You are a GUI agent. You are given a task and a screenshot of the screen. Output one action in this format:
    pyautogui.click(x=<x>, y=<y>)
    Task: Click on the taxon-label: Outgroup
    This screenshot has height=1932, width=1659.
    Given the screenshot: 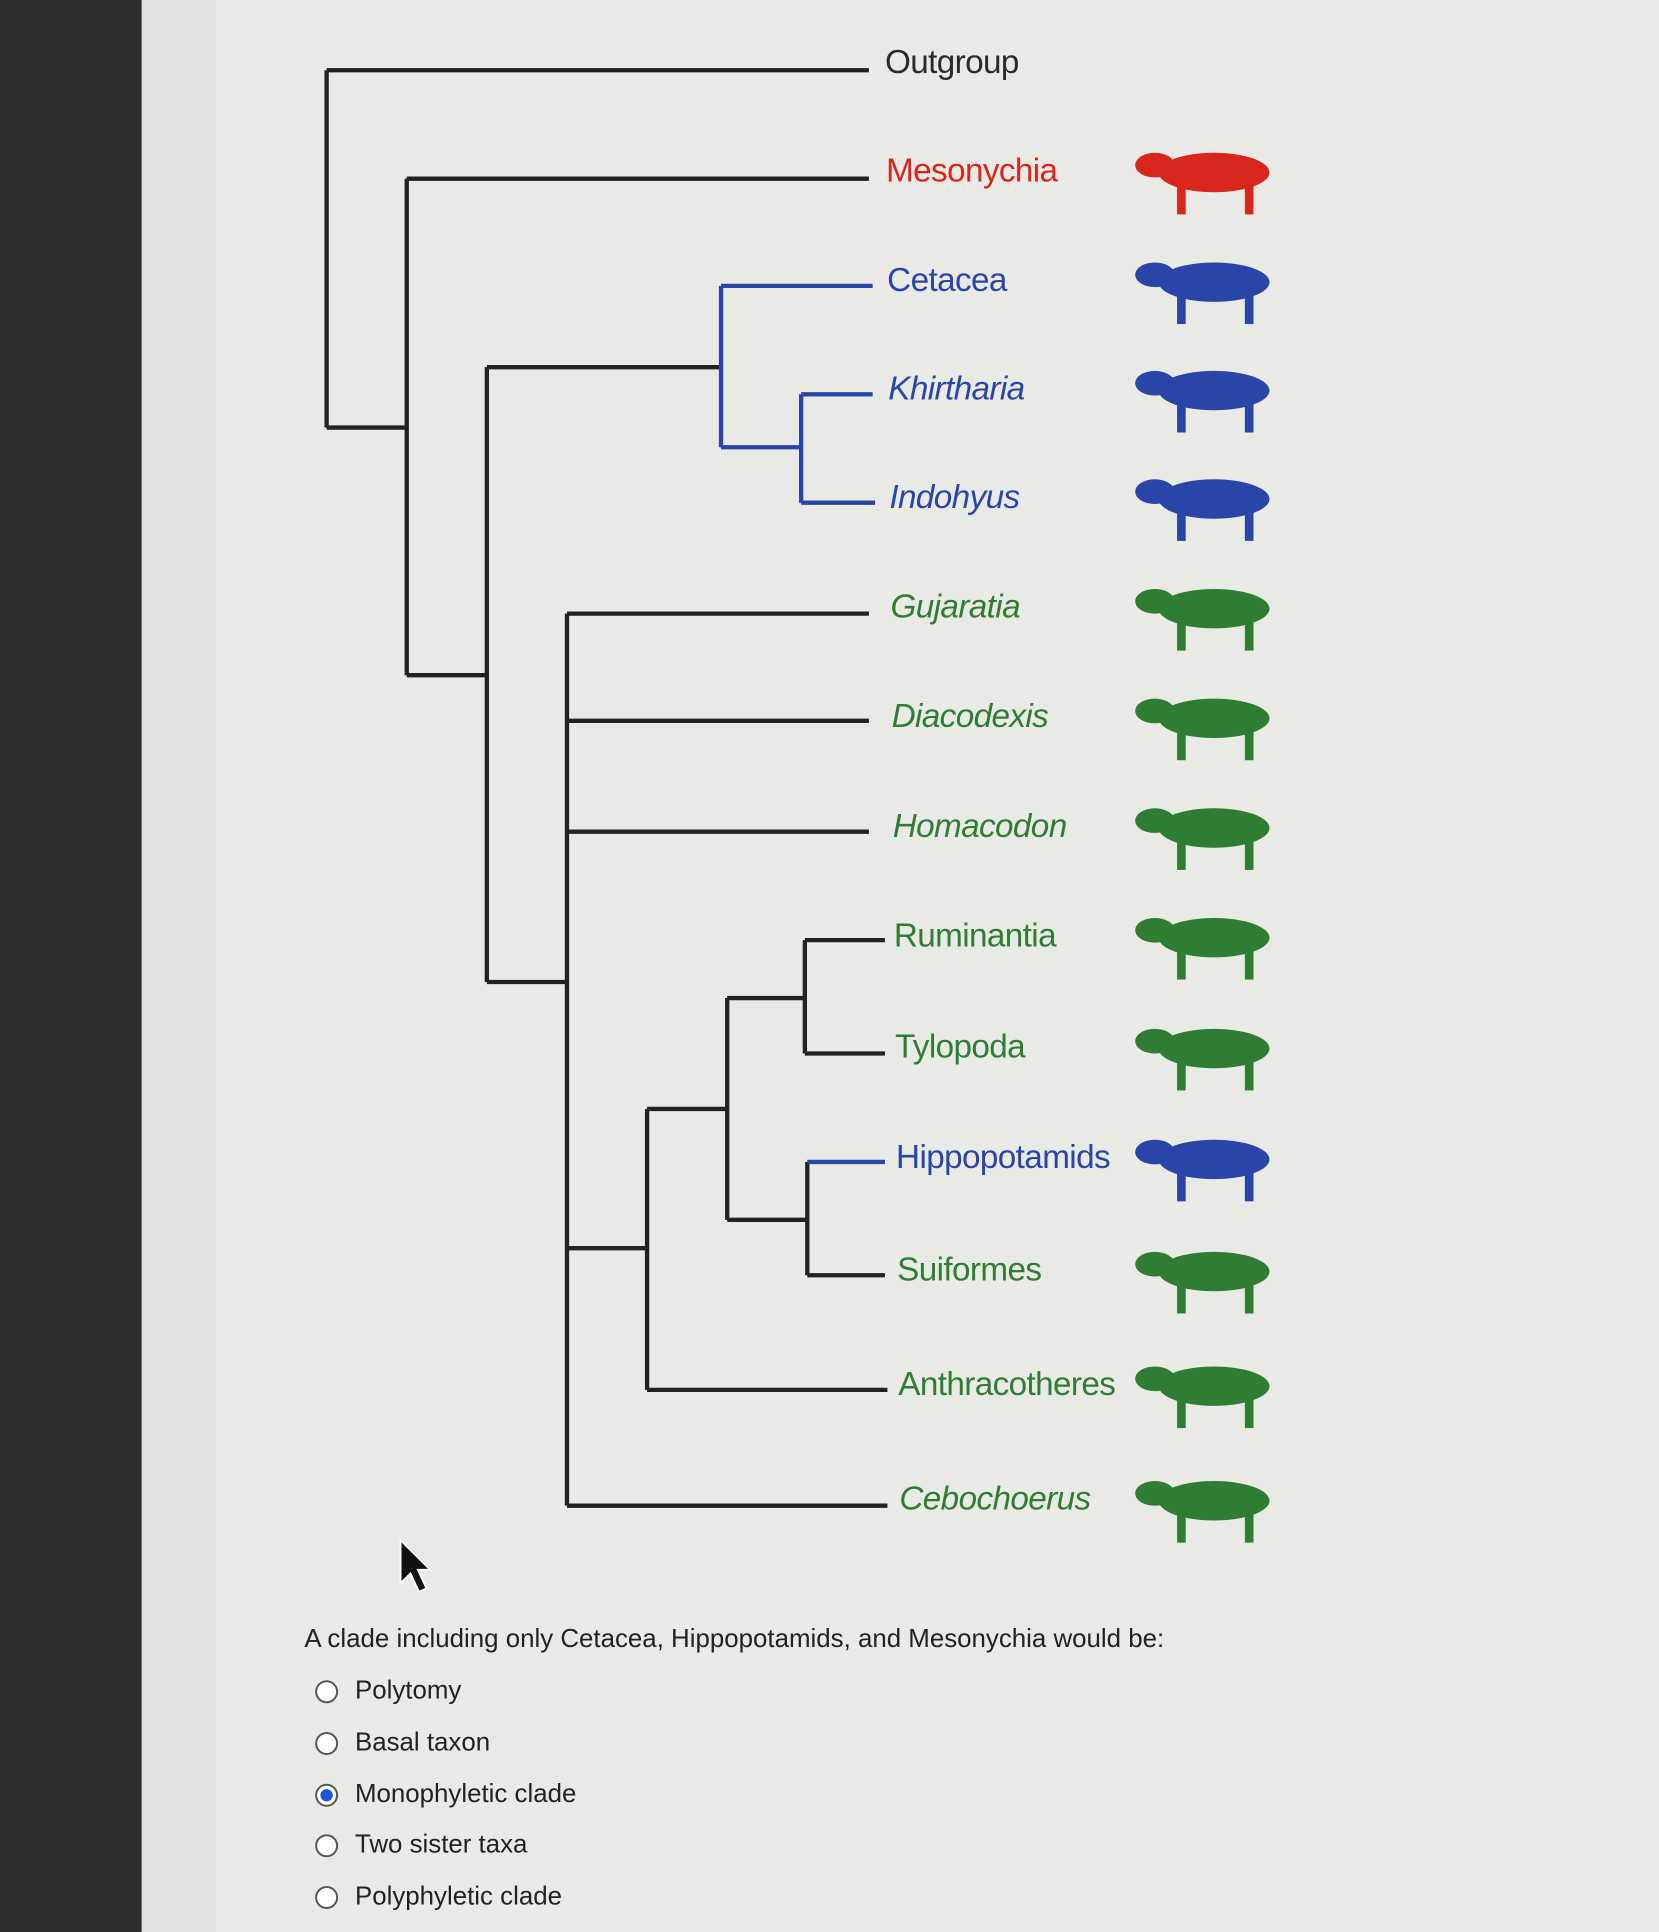 What is the action you would take?
    pyautogui.click(x=952, y=62)
    